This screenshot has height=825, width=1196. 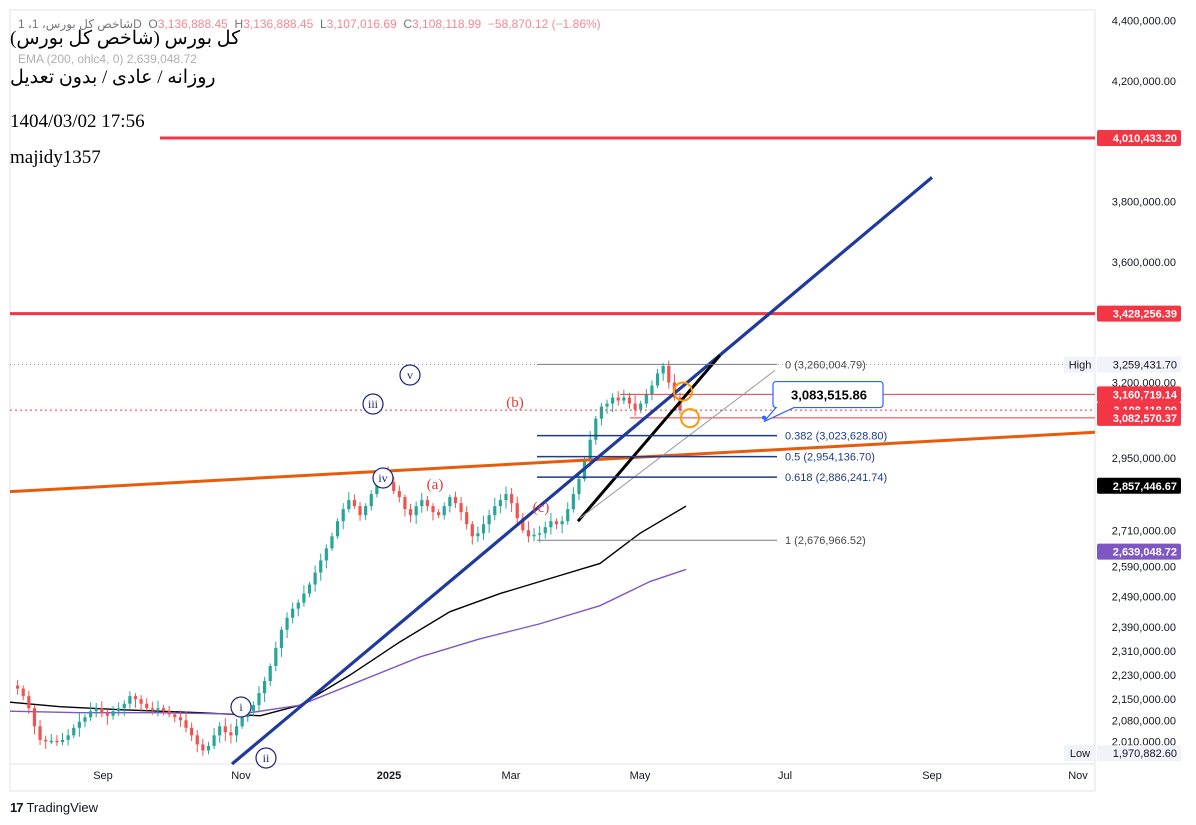 What do you see at coordinates (544, 24) in the screenshot?
I see `change-value: −58,870.12 (−1.86%)` at bounding box center [544, 24].